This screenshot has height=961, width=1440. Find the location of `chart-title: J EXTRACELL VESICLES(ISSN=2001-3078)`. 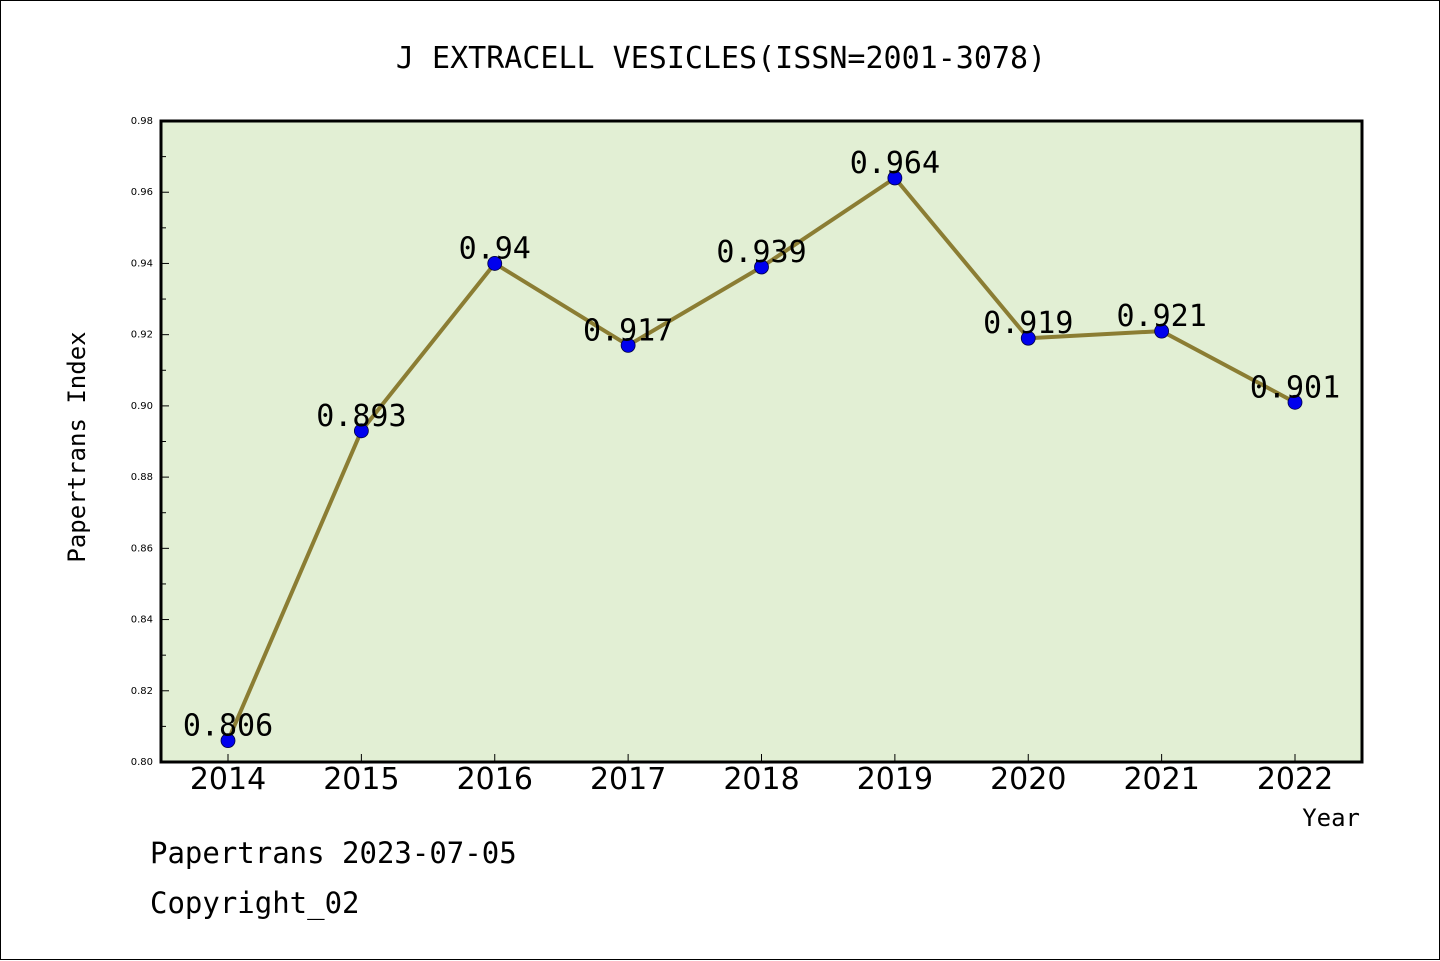

chart-title: J EXTRACELL VESICLES(ISSN=2001-3078) is located at coordinates (721, 58).